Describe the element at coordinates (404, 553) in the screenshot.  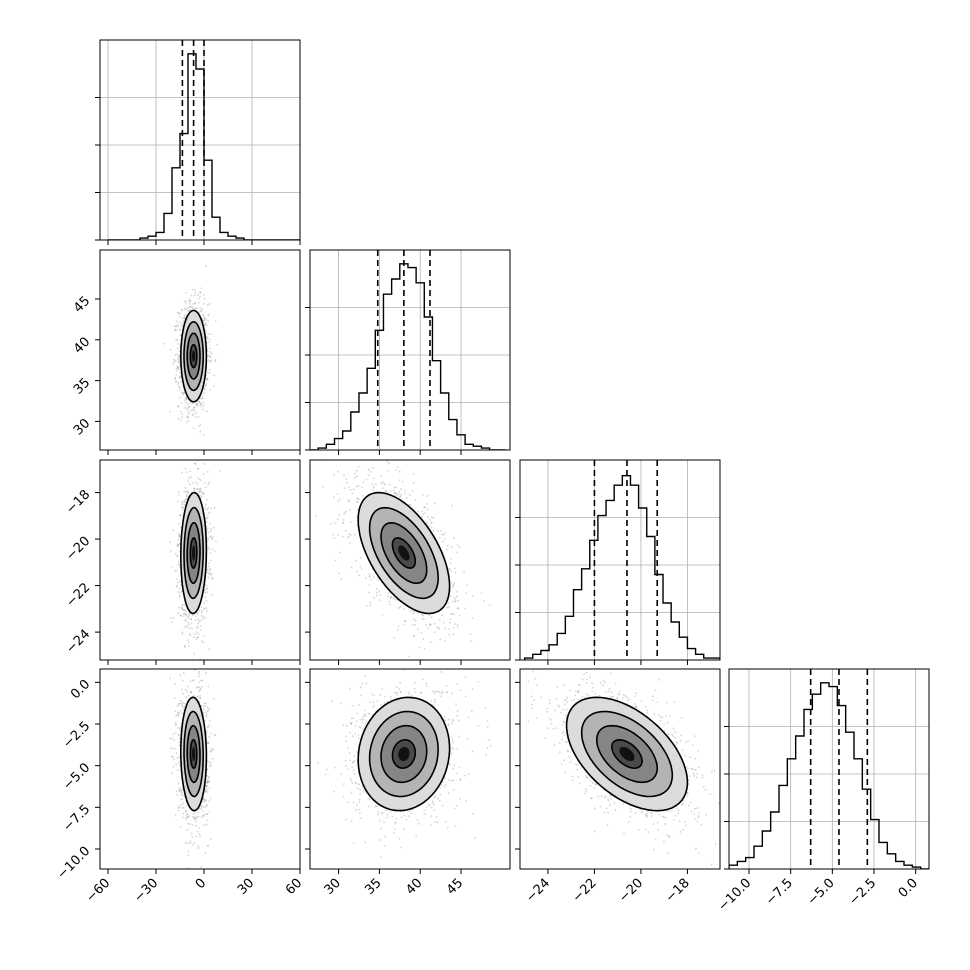
I see `contour-line` at that location.